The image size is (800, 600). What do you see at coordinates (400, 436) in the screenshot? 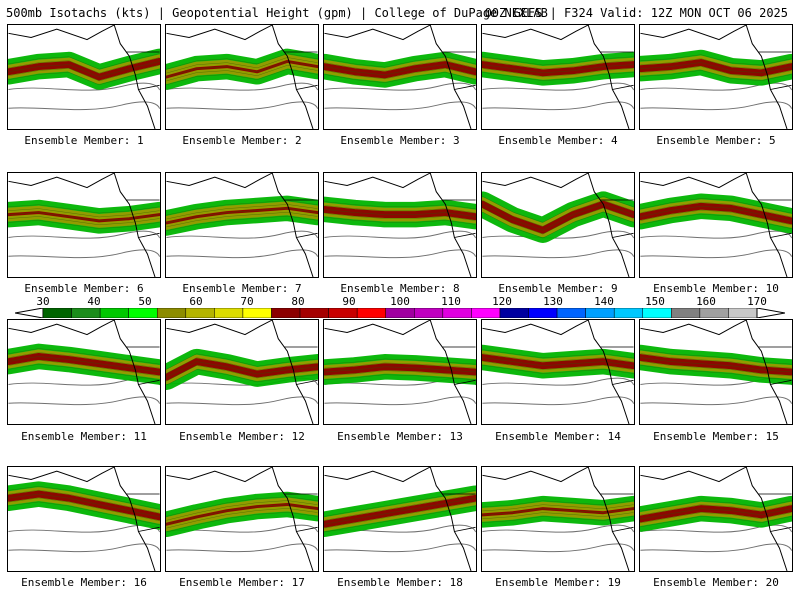
I see `member-caption: Ensemble Member: 13` at bounding box center [400, 436].